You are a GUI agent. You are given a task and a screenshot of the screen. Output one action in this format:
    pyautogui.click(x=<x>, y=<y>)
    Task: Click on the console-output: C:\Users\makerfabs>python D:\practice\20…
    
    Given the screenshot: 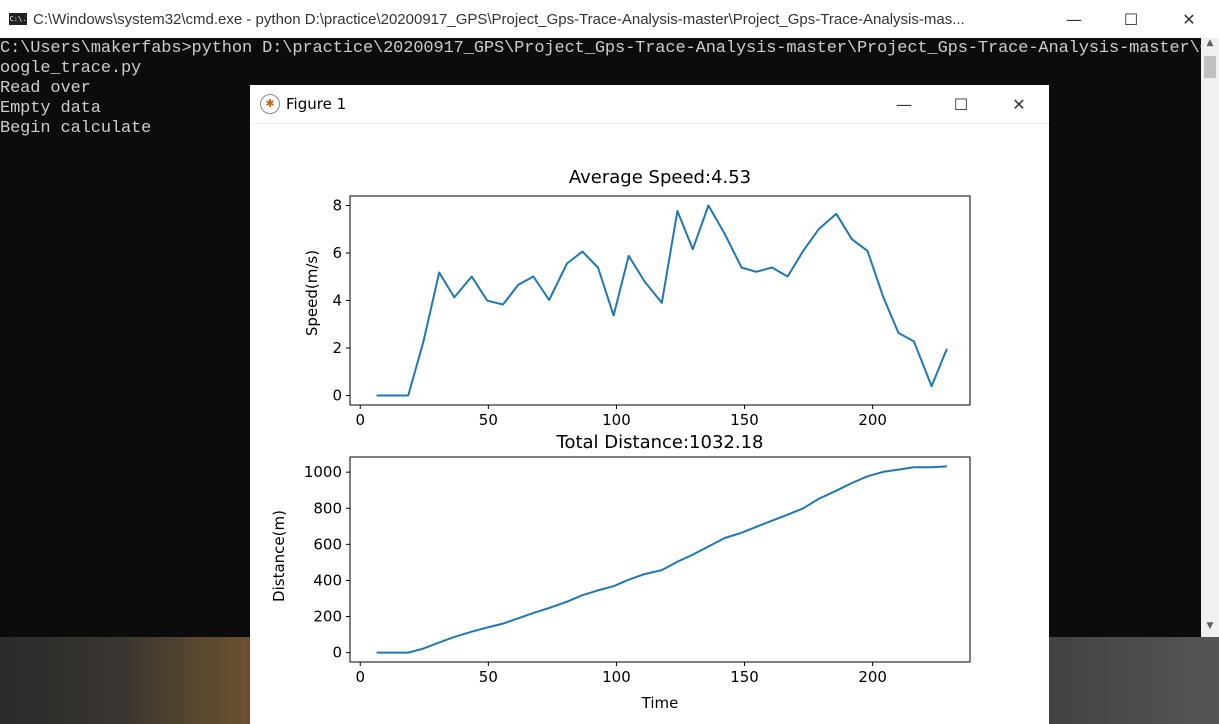 What is the action you would take?
    pyautogui.click(x=609, y=88)
    